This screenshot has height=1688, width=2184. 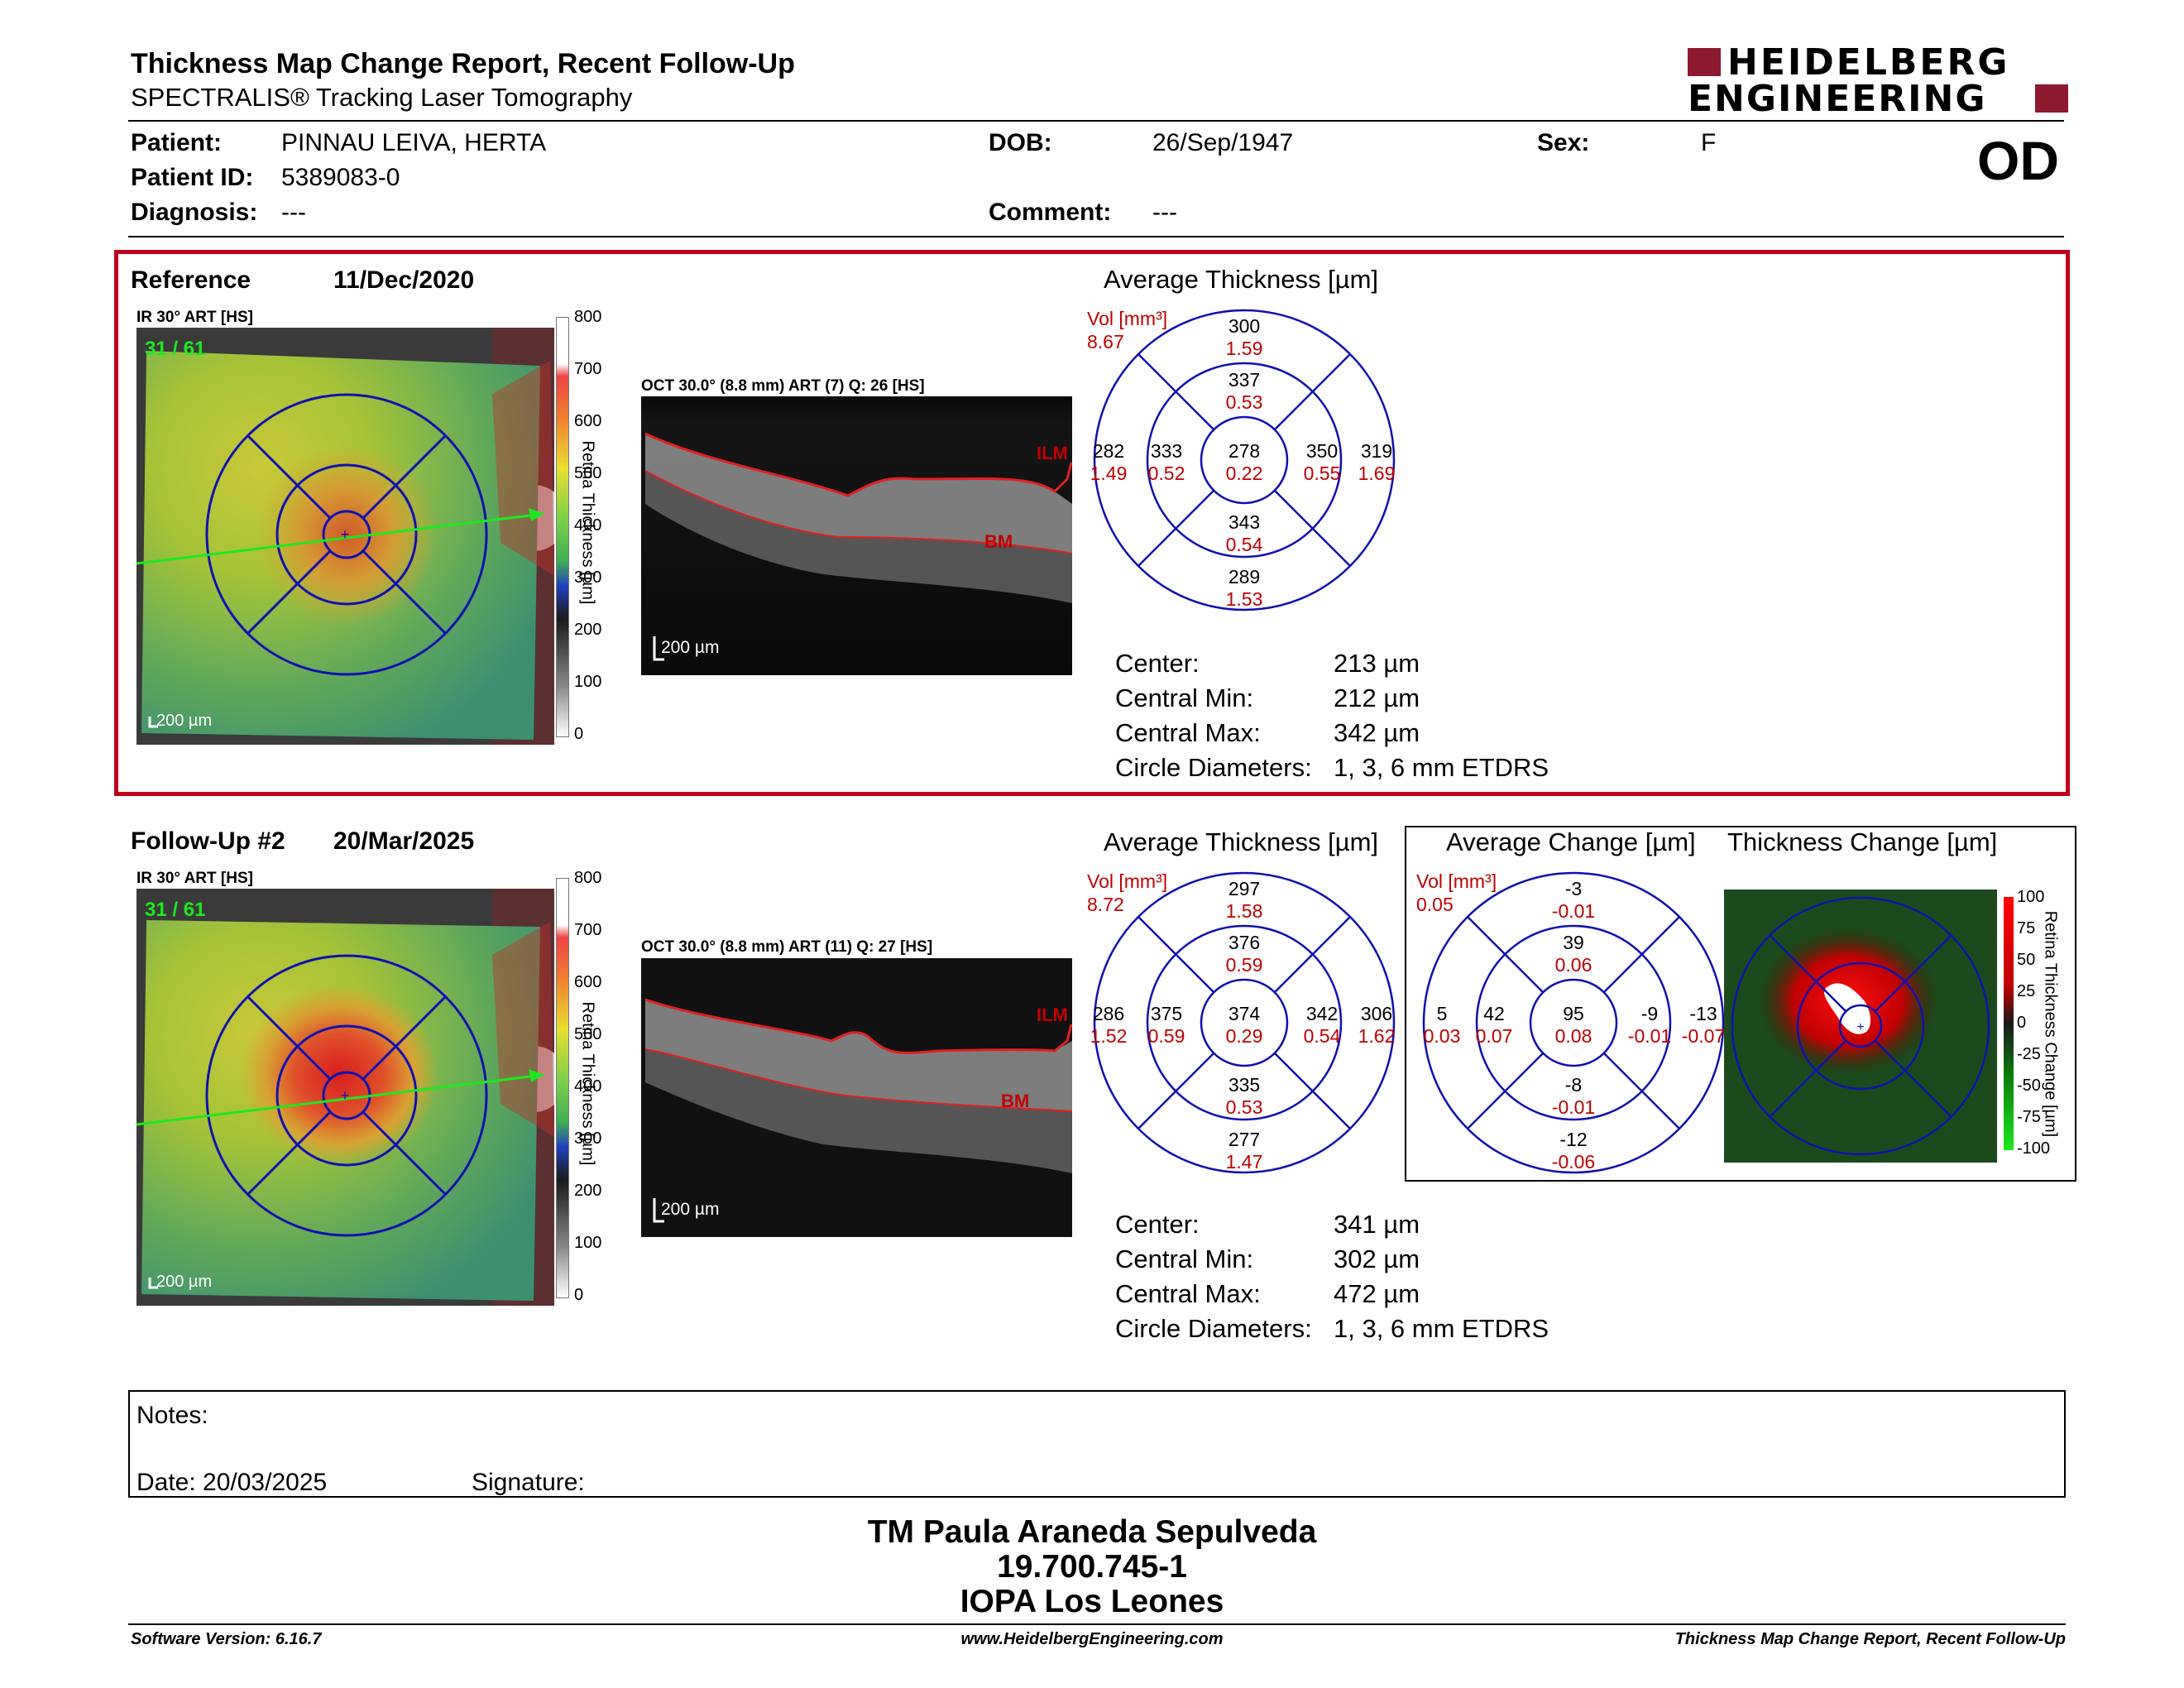 I want to click on center-value: 213 µm, so click(x=1377, y=663).